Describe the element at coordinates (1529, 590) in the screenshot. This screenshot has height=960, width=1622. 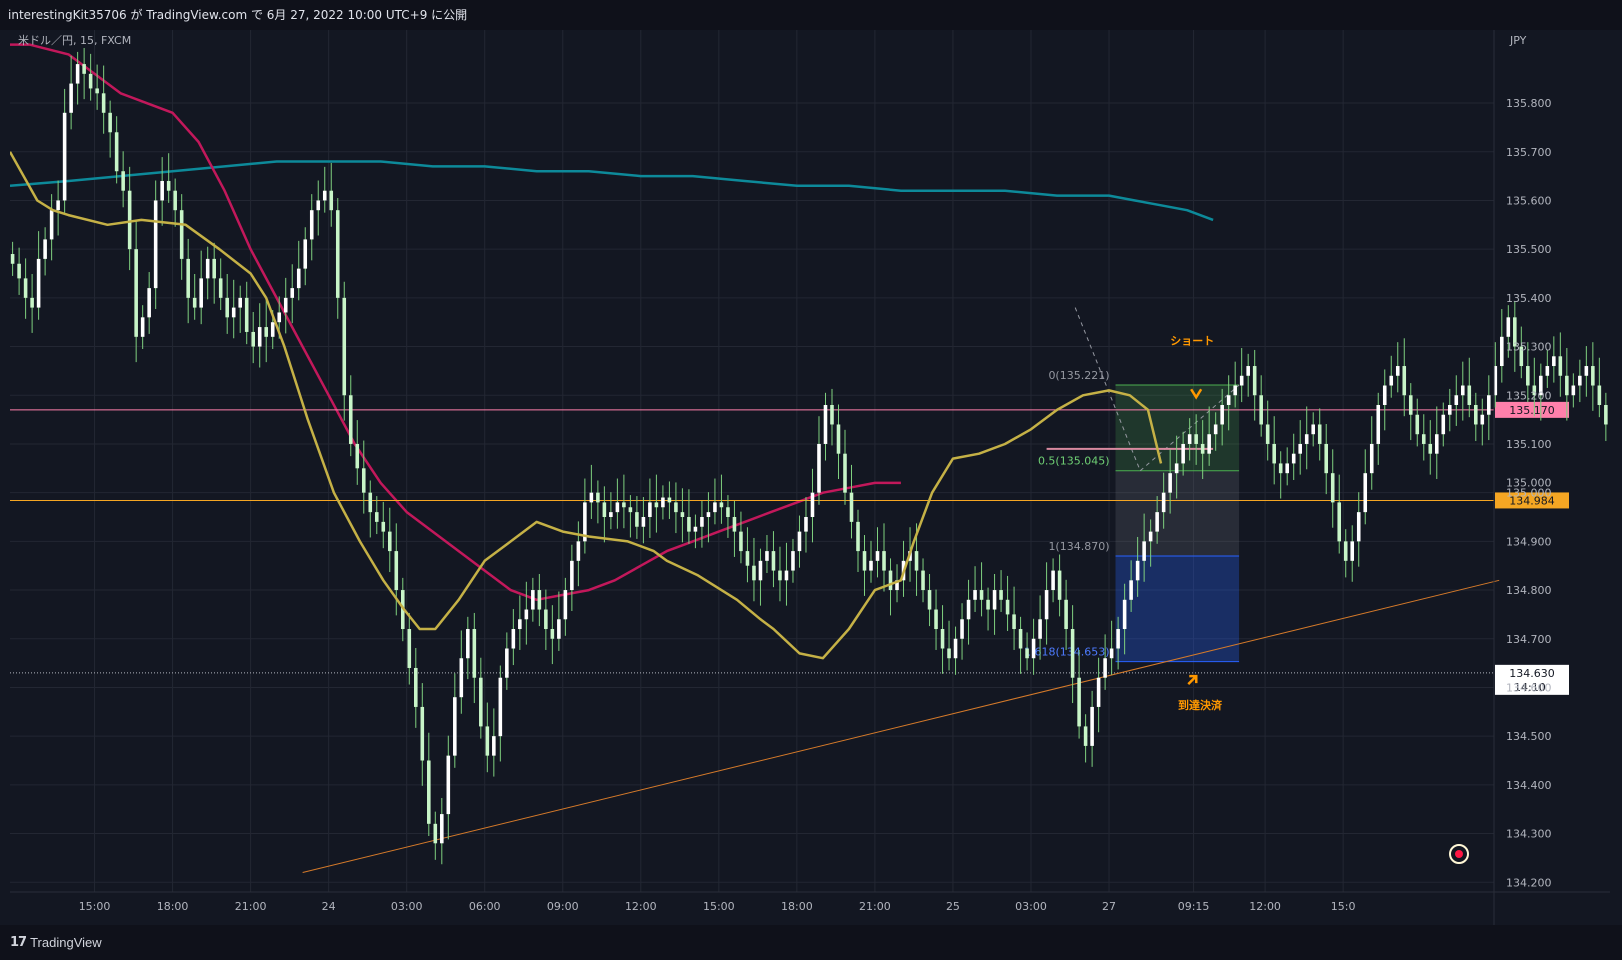
I see `y-tick-label: 134.800` at that location.